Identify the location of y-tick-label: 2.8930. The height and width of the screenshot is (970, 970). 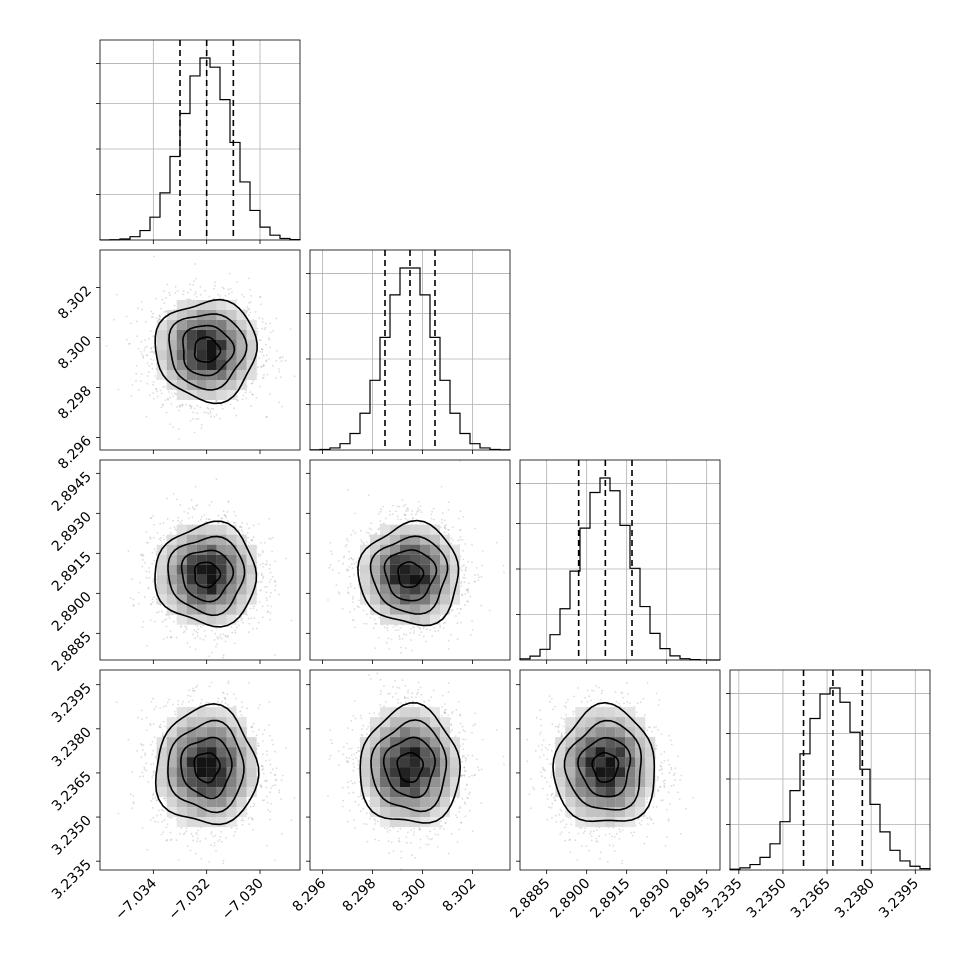
(72, 532).